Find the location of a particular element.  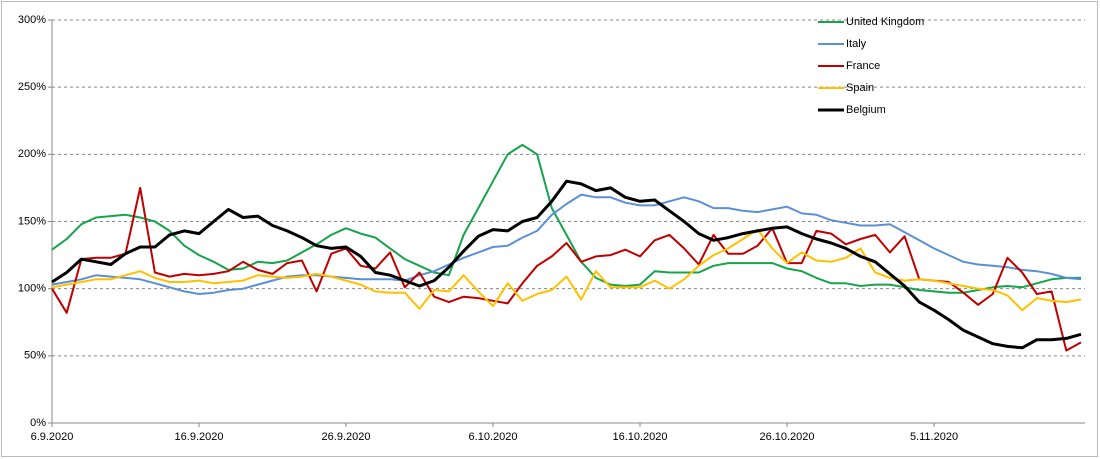

x-tick-label: 16.10.2020 is located at coordinates (639, 437).